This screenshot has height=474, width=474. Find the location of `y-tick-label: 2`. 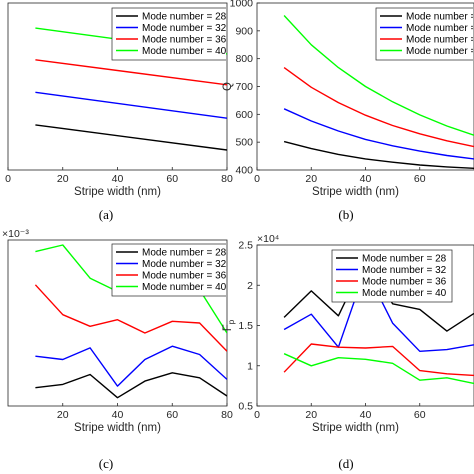

y-tick-label: 2 is located at coordinates (250, 286).